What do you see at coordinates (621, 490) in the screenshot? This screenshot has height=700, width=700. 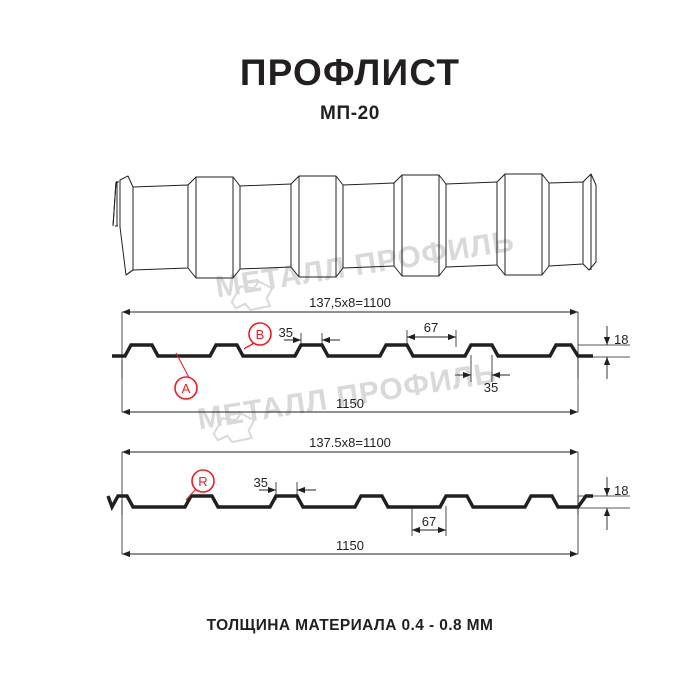 I see `dimension-height-2-label: 18` at bounding box center [621, 490].